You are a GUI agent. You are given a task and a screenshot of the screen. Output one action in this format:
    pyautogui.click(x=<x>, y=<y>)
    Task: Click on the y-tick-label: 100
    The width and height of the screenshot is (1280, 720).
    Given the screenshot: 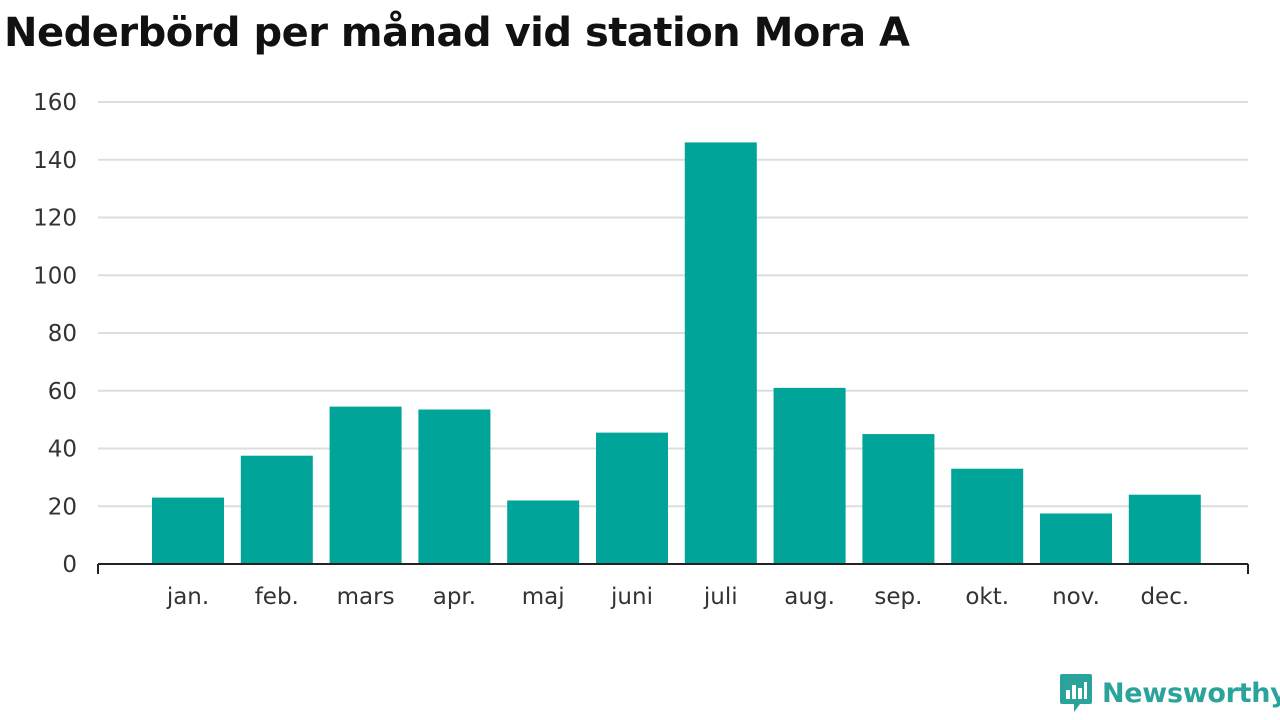 What is the action you would take?
    pyautogui.click(x=55, y=276)
    